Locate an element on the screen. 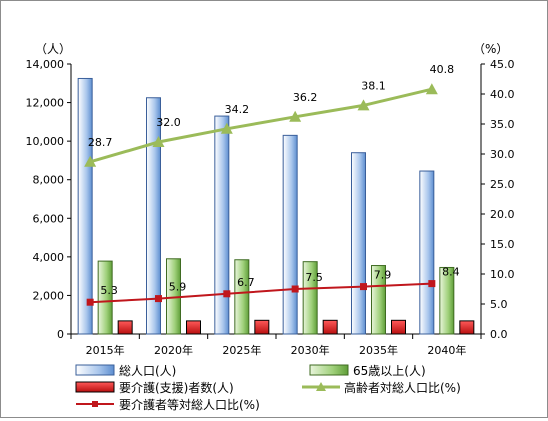 The width and height of the screenshot is (548, 421). label-care-ratio: 5.9 is located at coordinates (178, 287).